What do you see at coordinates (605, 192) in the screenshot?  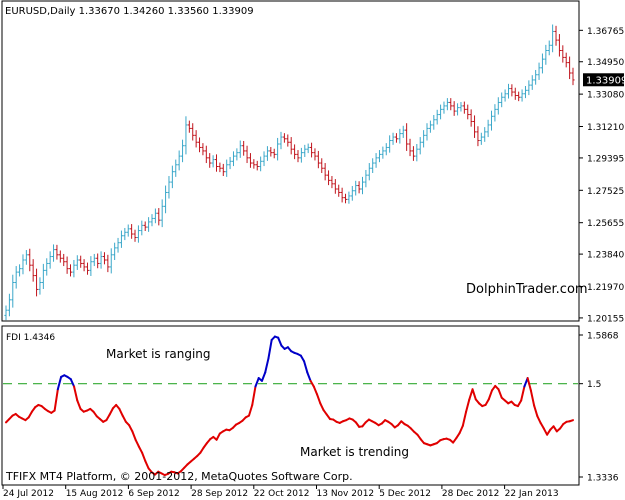 I see `price-y-tick-label: 1.27525` at bounding box center [605, 192].